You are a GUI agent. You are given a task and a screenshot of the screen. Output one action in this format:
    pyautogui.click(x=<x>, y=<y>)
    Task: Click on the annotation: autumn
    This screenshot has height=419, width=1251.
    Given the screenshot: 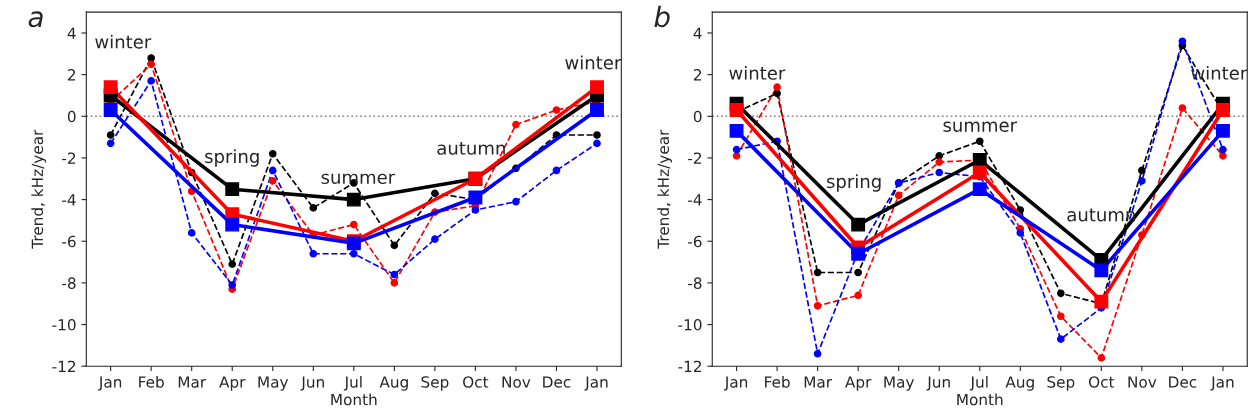 What is the action you would take?
    pyautogui.click(x=471, y=148)
    